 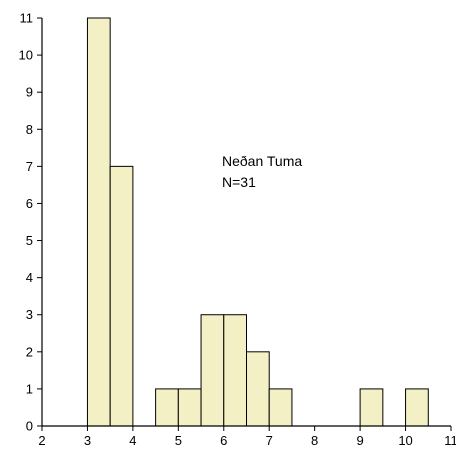 What do you see at coordinates (29, 426) in the screenshot?
I see `y-tick-label-0: 0` at bounding box center [29, 426].